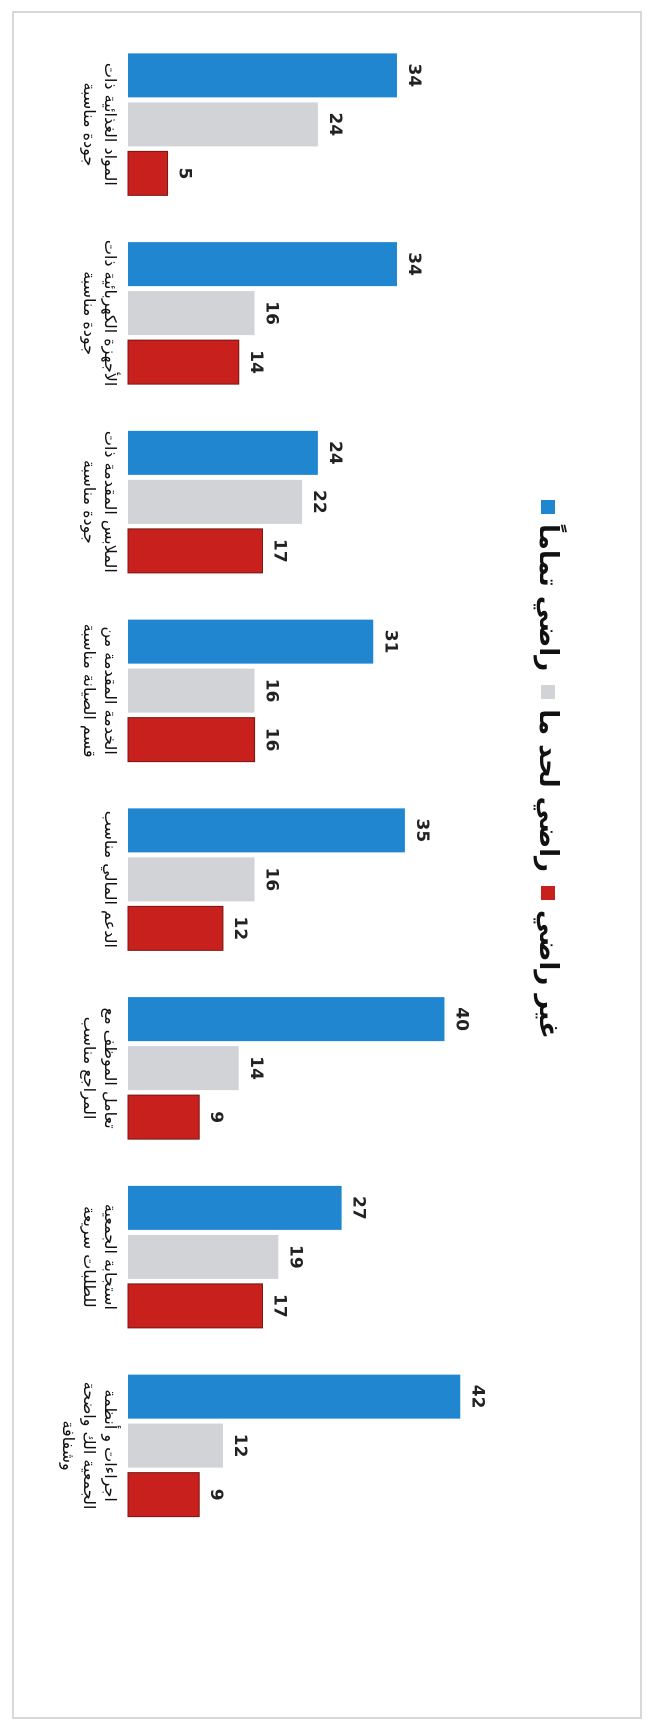 The width and height of the screenshot is (651, 1732). Describe the element at coordinates (100, 313) in the screenshot. I see `x-tick-label: الأجهزة الكهربائية ذات جودة مناسبة` at that location.